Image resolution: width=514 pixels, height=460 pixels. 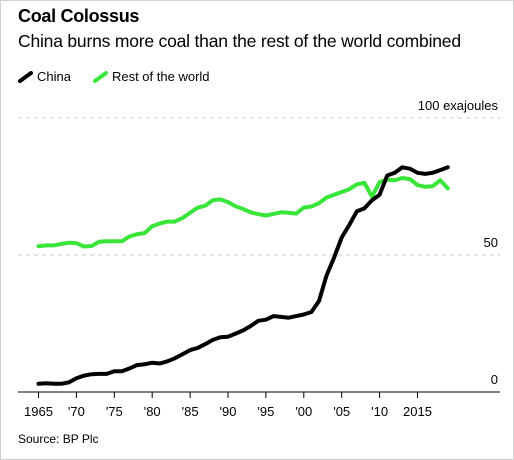 What do you see at coordinates (243, 212) in the screenshot?
I see `series-line-rest-of-world` at bounding box center [243, 212].